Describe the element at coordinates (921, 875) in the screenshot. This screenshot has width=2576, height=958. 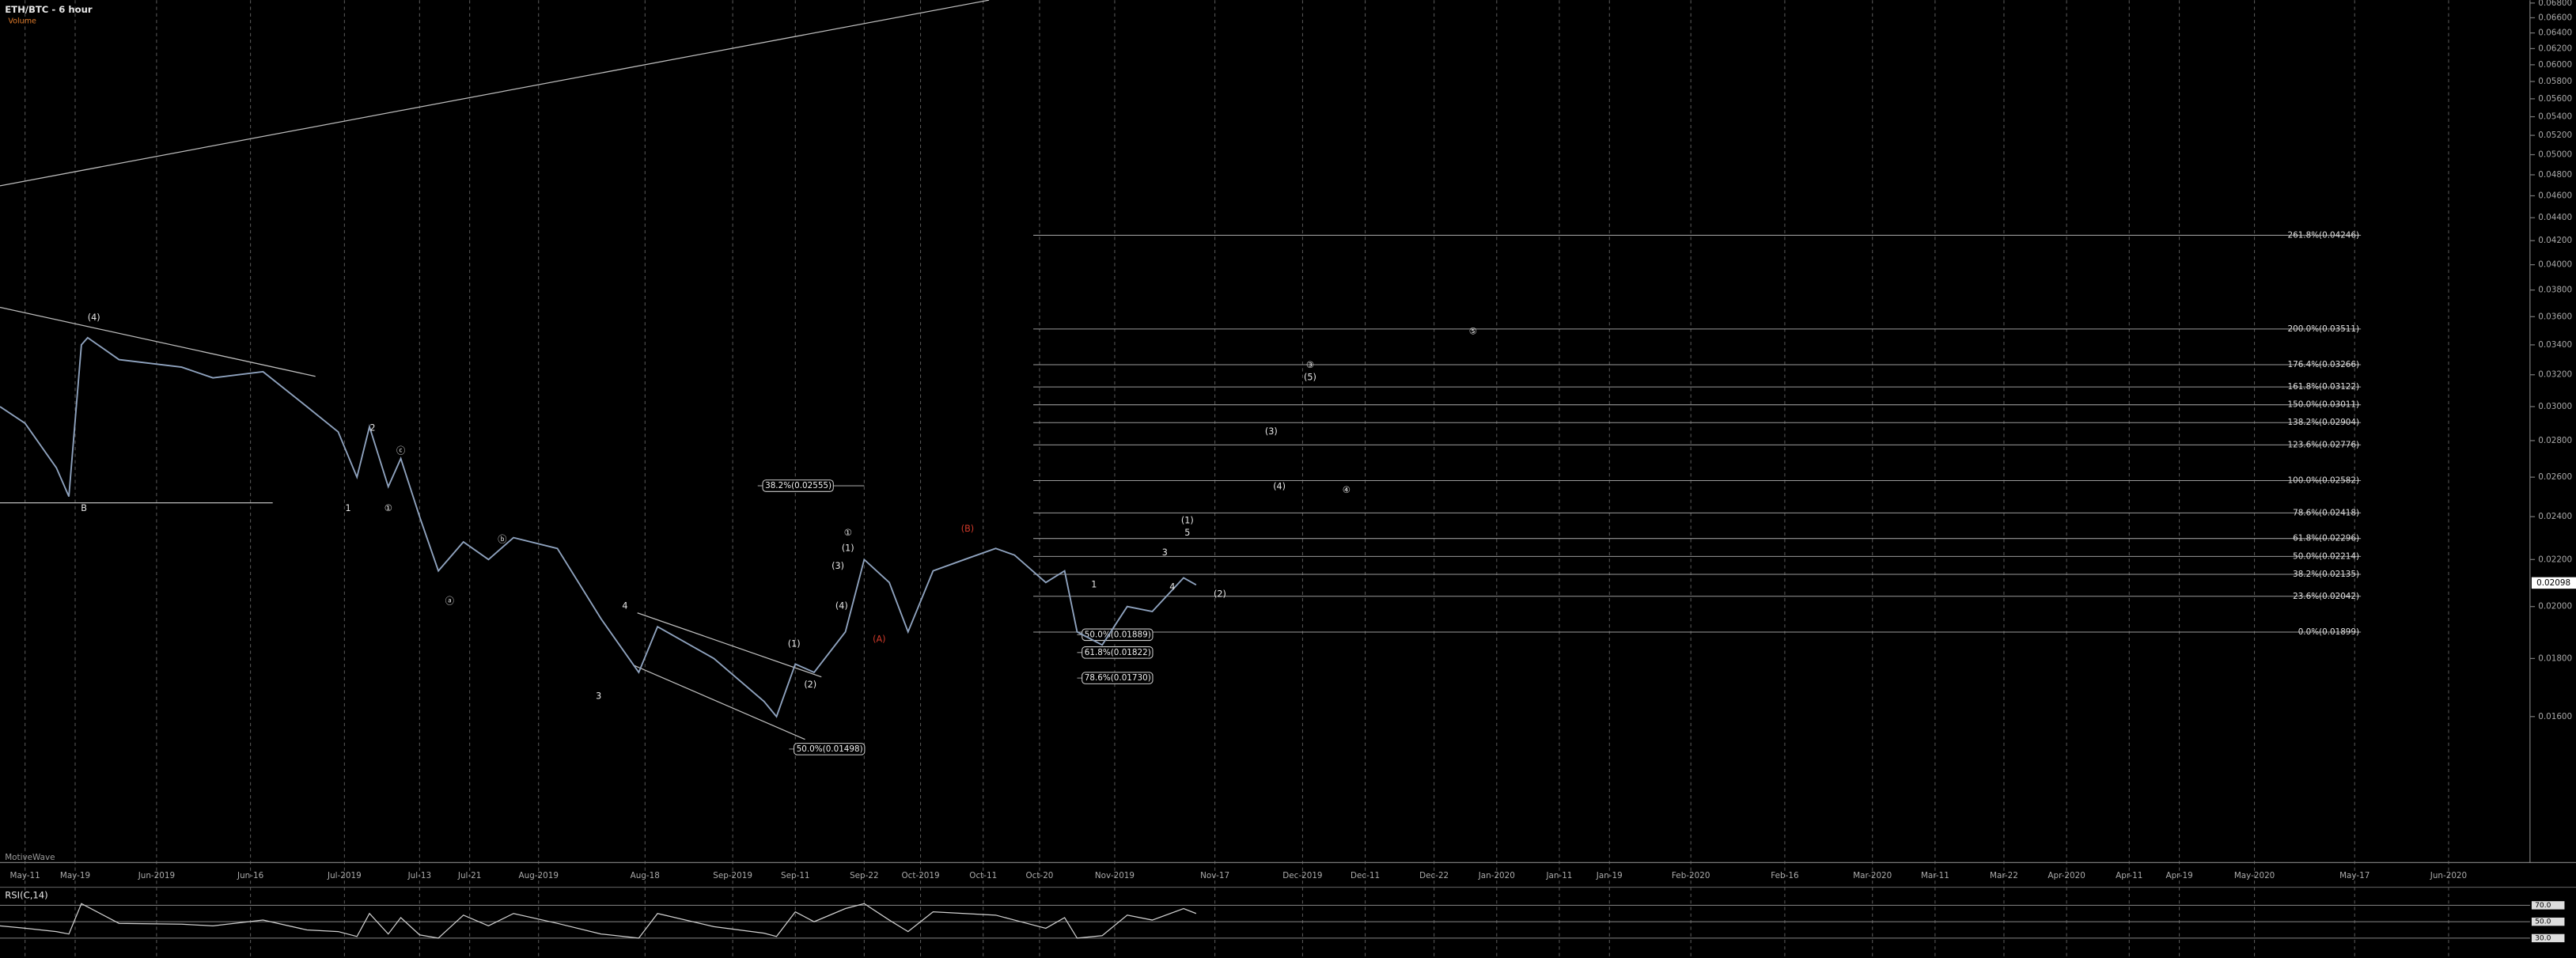
I see `x-tick-label: Oct-2019` at that location.